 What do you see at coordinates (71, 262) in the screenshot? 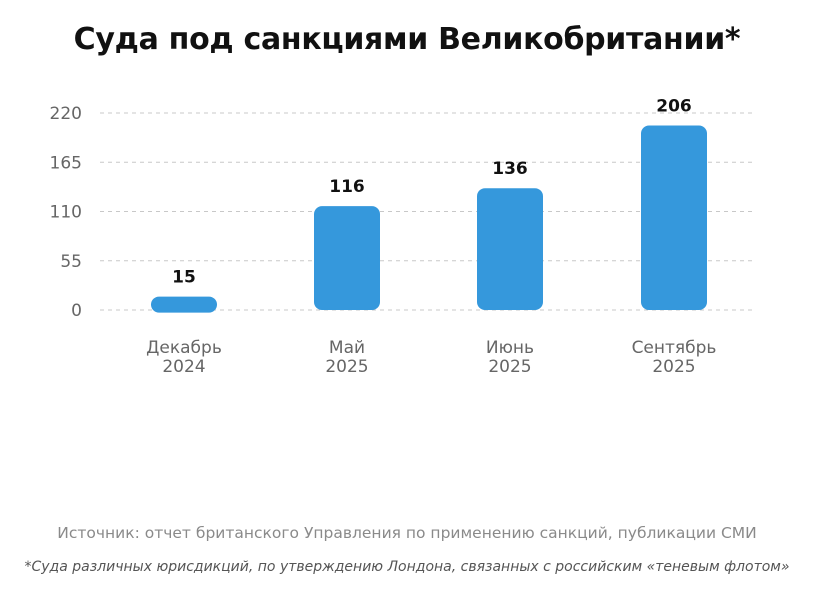
I see `y-tick-label: 55` at bounding box center [71, 262].